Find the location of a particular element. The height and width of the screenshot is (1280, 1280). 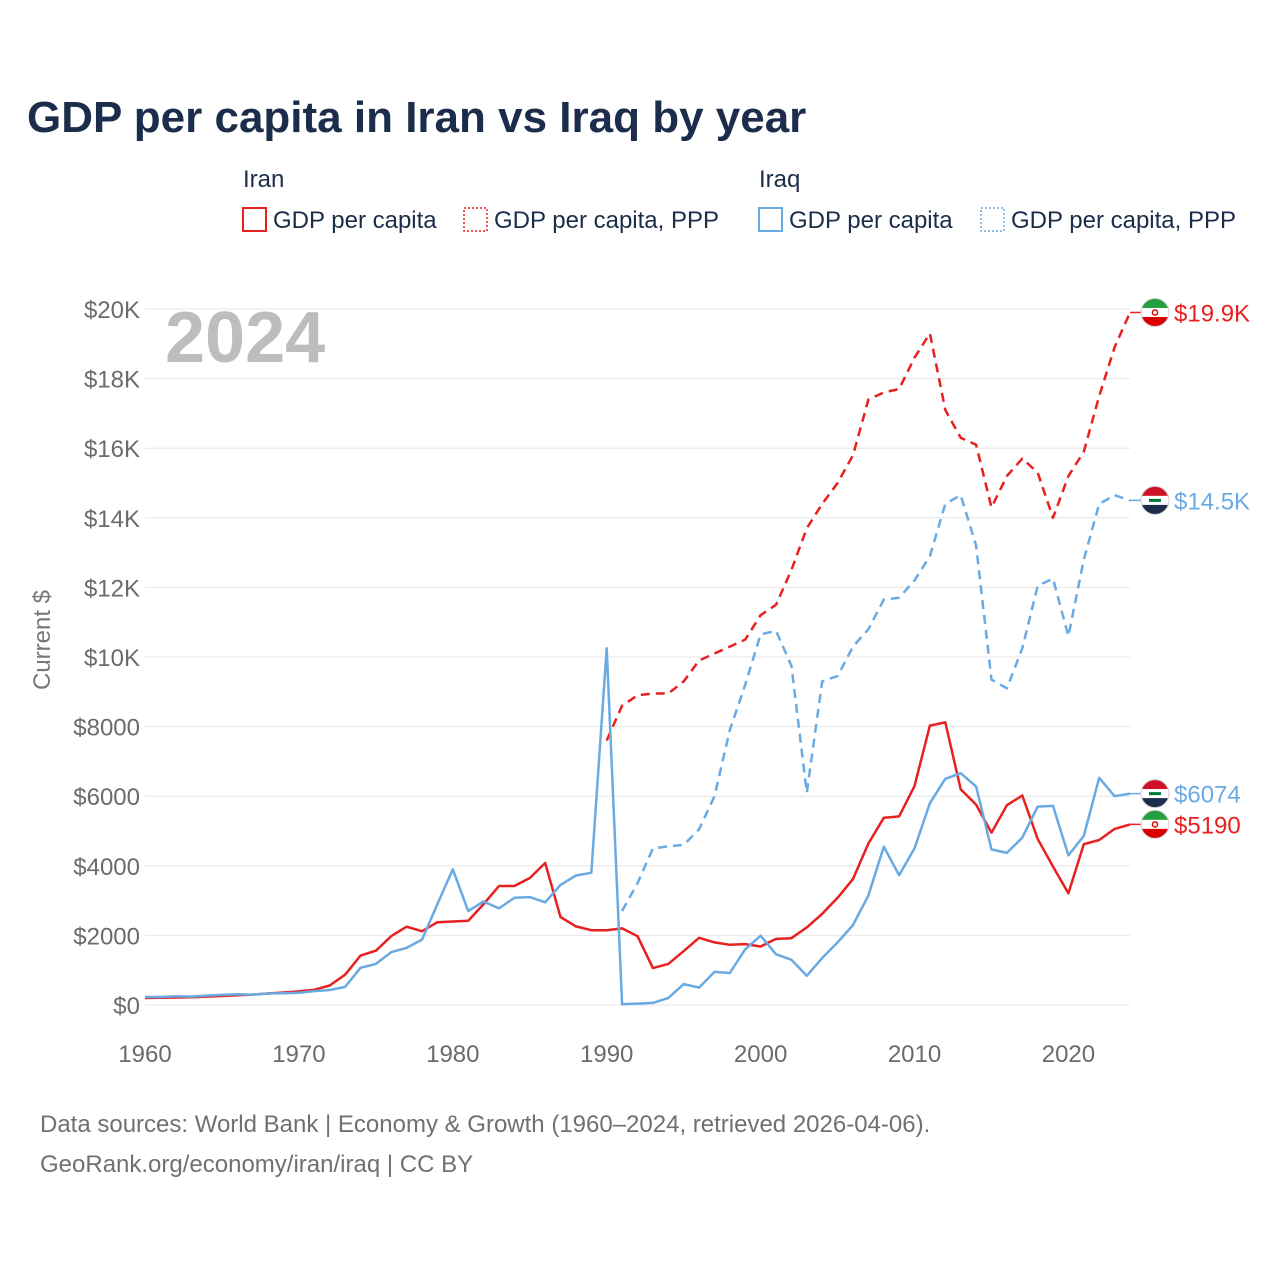

legend-label-iran-gdp: GDP per capita is located at coordinates (355, 220).